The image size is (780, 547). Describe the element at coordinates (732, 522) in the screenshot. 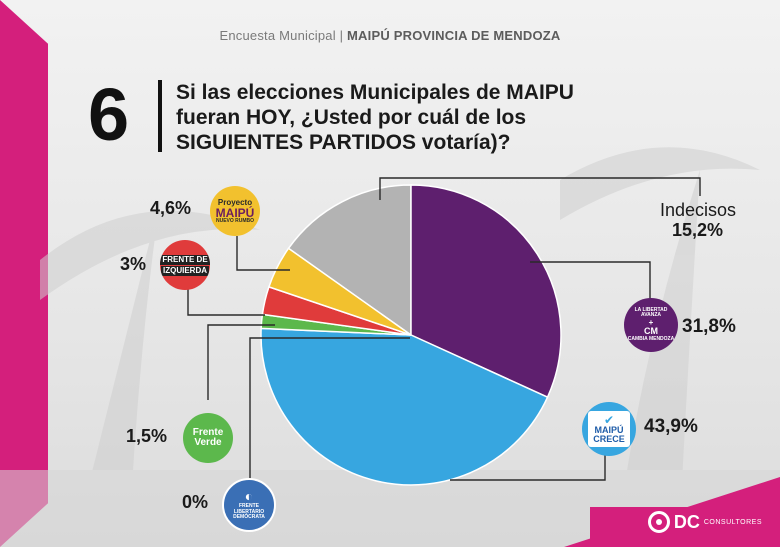

I see `footer-brand-sub: CONSULTORES` at that location.